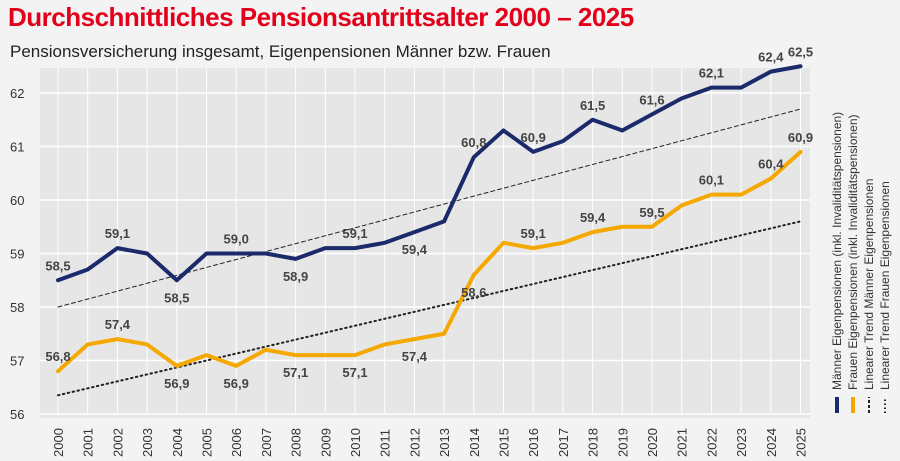 The image size is (900, 461). What do you see at coordinates (741, 442) in the screenshot?
I see `x-tick-label-2023: 2023` at bounding box center [741, 442].